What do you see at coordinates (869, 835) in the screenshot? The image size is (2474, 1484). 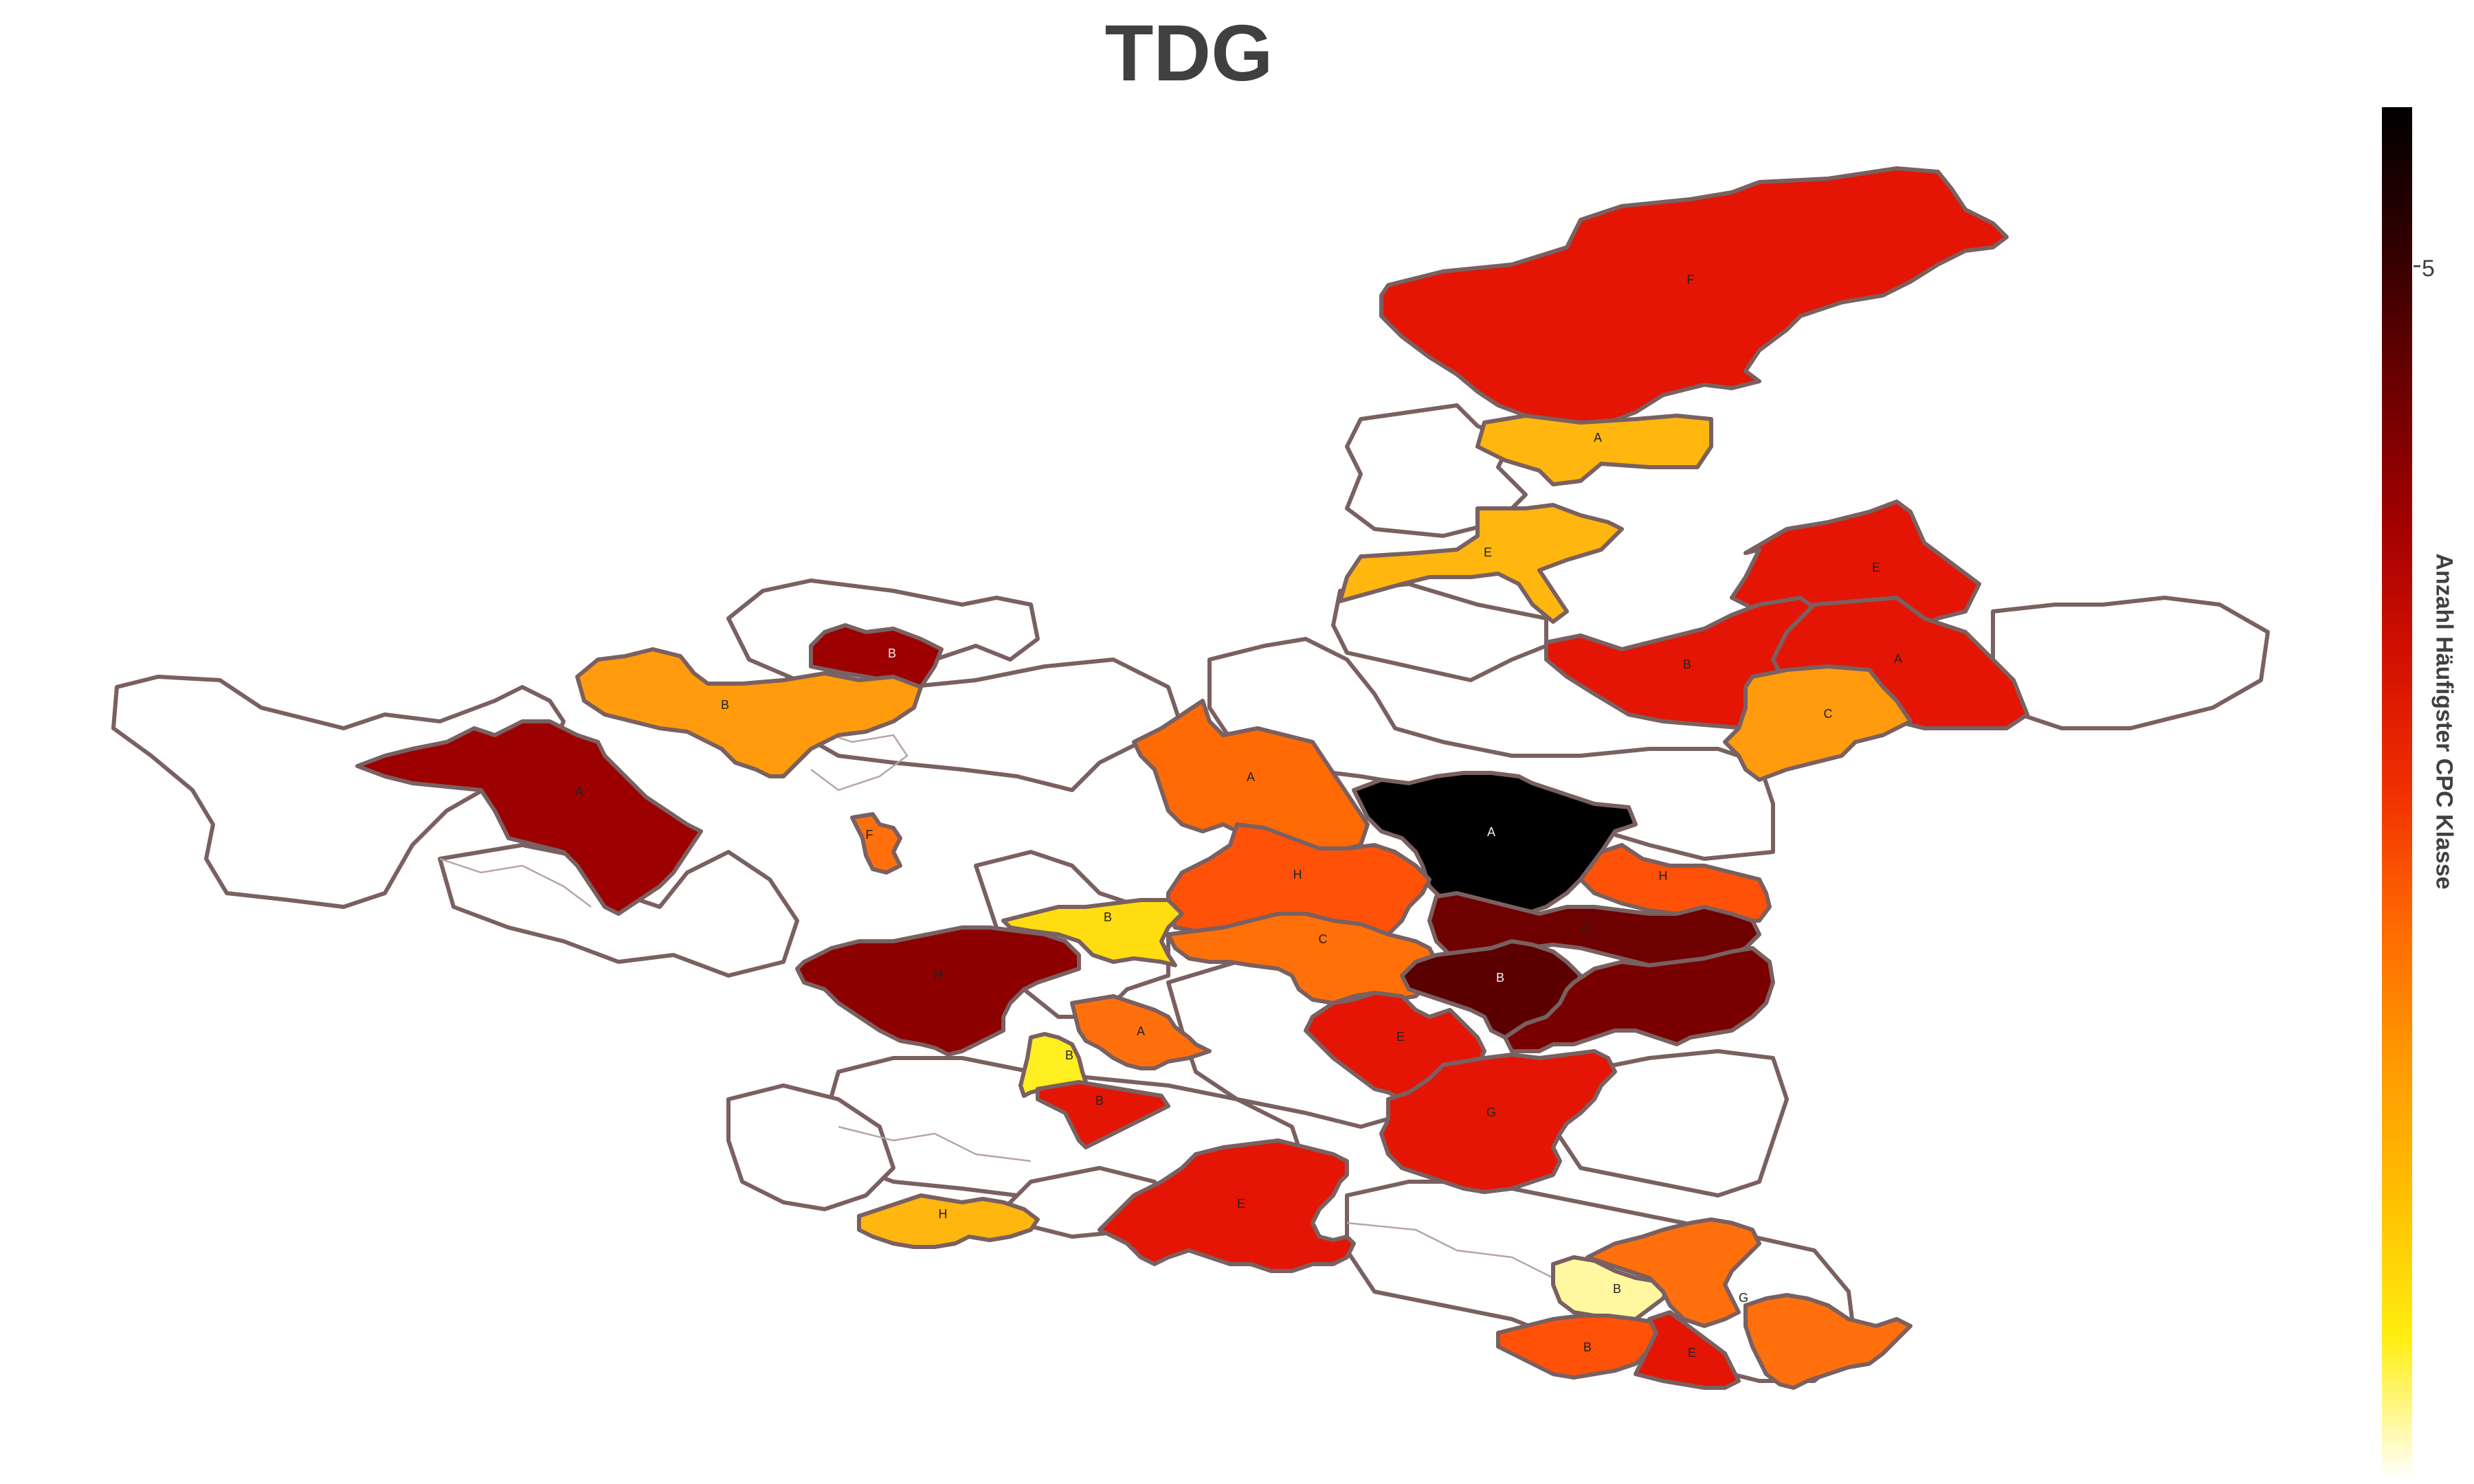 I see `label-west-f: F` at bounding box center [869, 835].